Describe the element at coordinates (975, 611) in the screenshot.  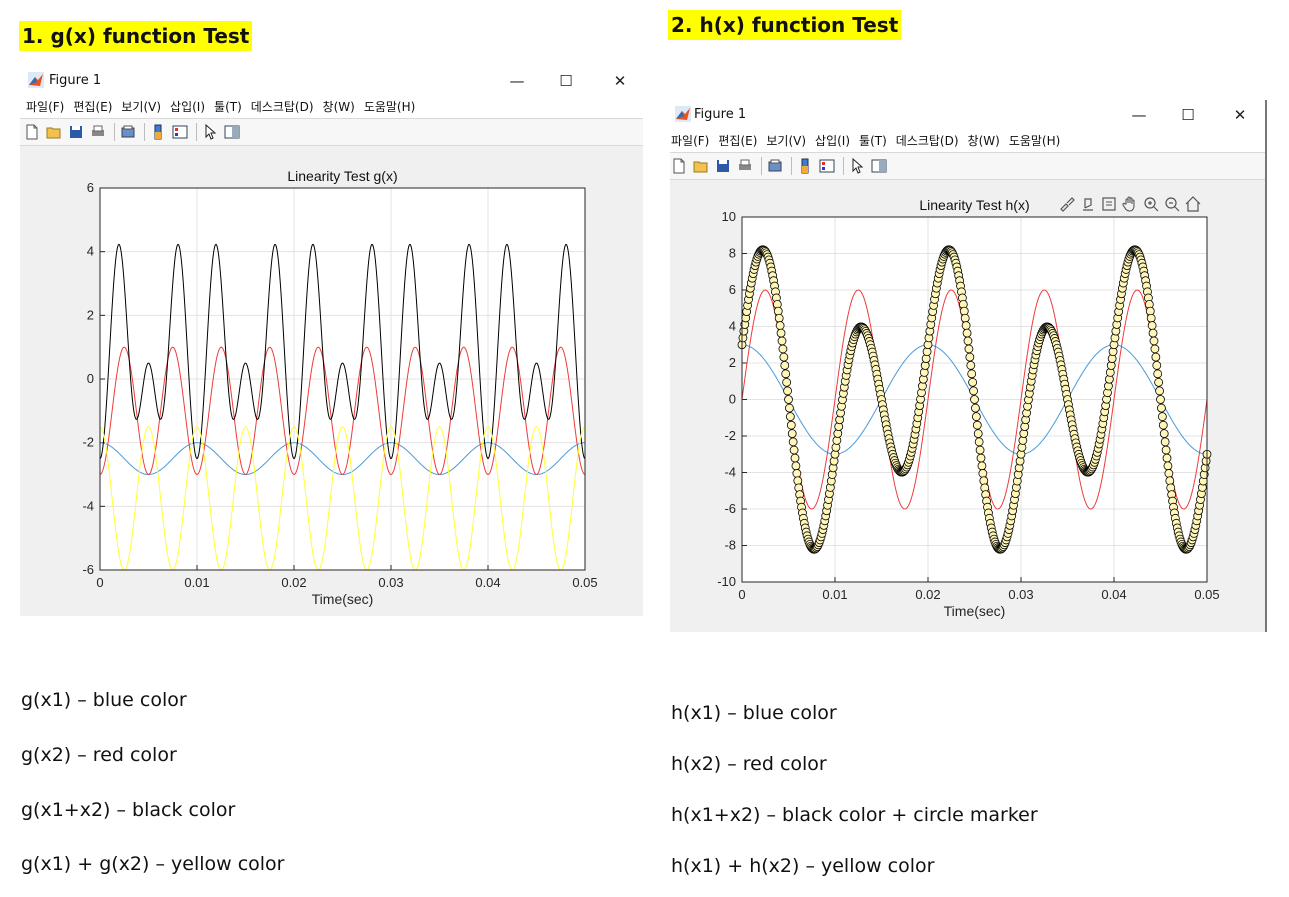
I see `x-axis-label: Time(sec)` at that location.